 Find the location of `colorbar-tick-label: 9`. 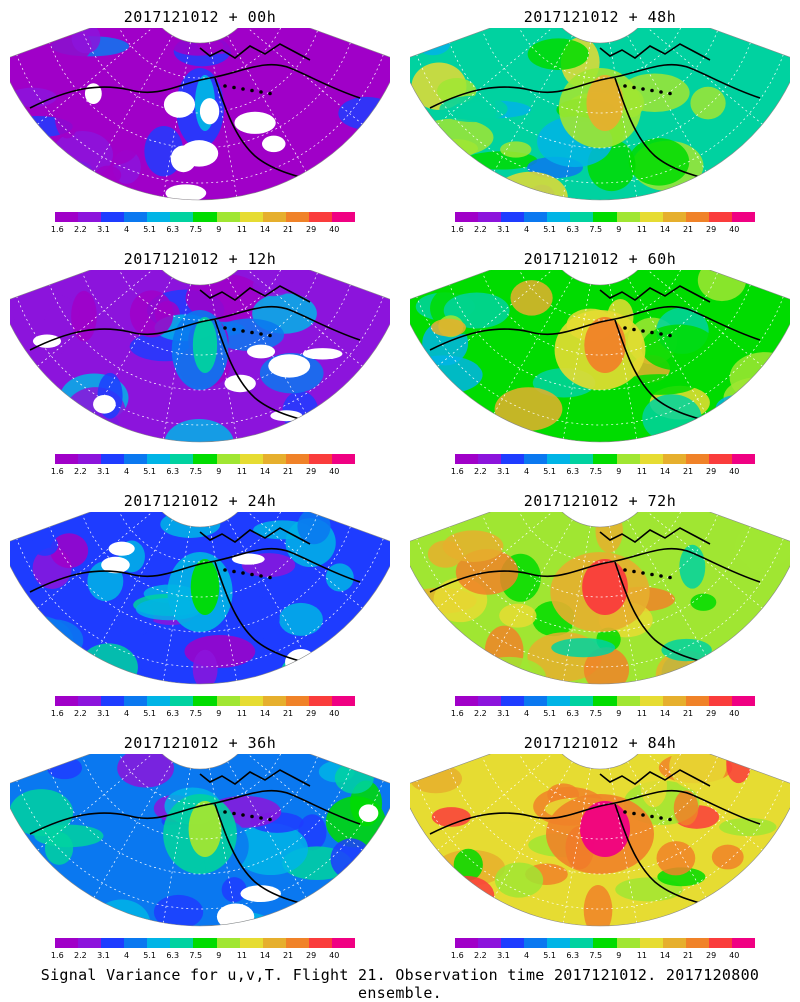

colorbar-tick-label: 9 is located at coordinates (219, 229).